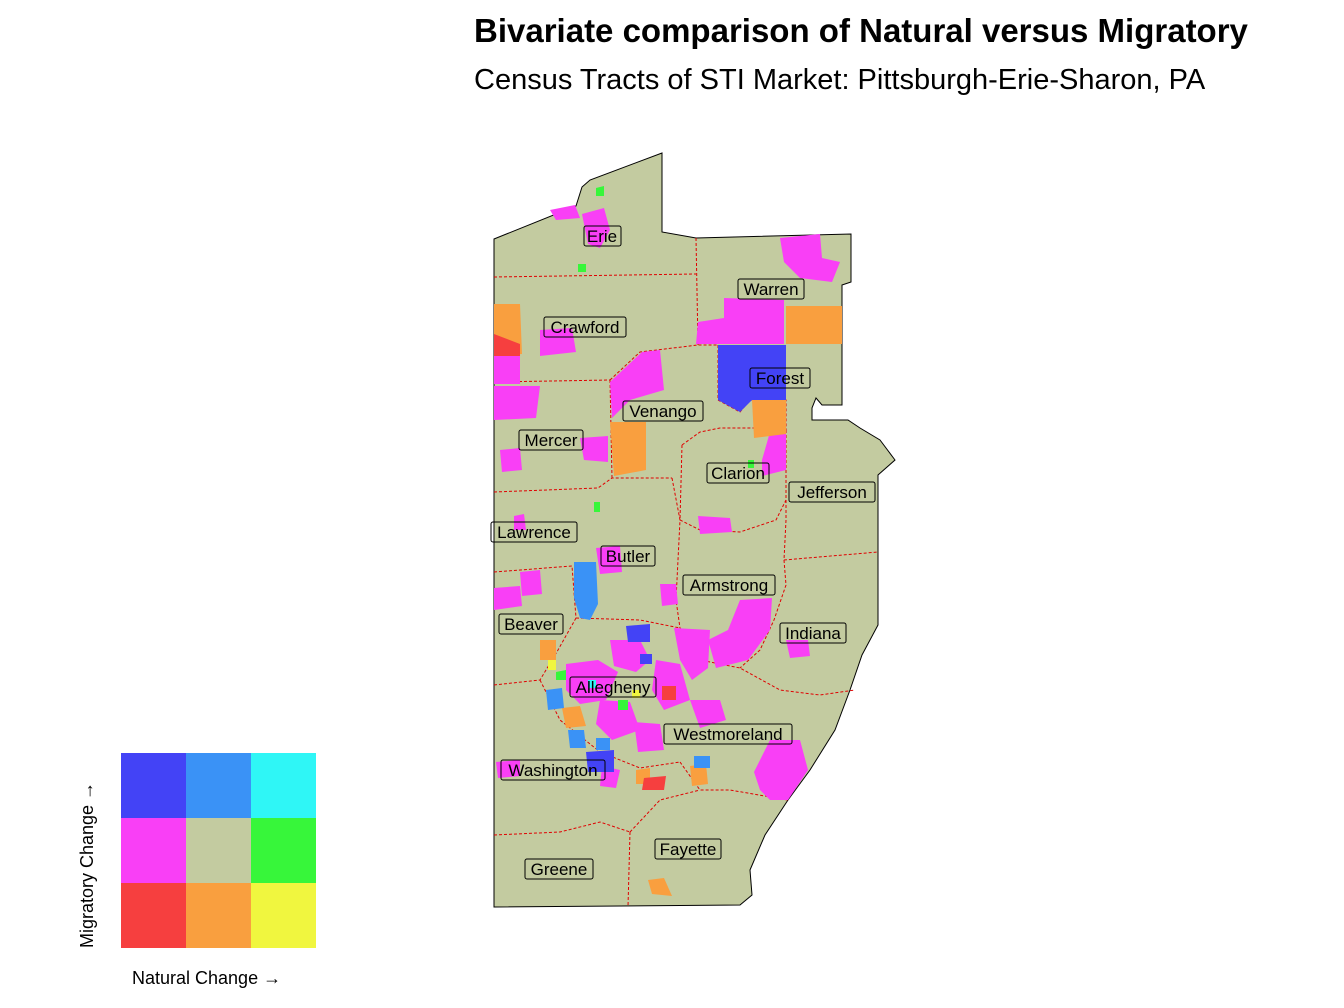 Image resolution: width=1344 pixels, height=1008 pixels. I want to click on legend-cell-r0c2, so click(283, 785).